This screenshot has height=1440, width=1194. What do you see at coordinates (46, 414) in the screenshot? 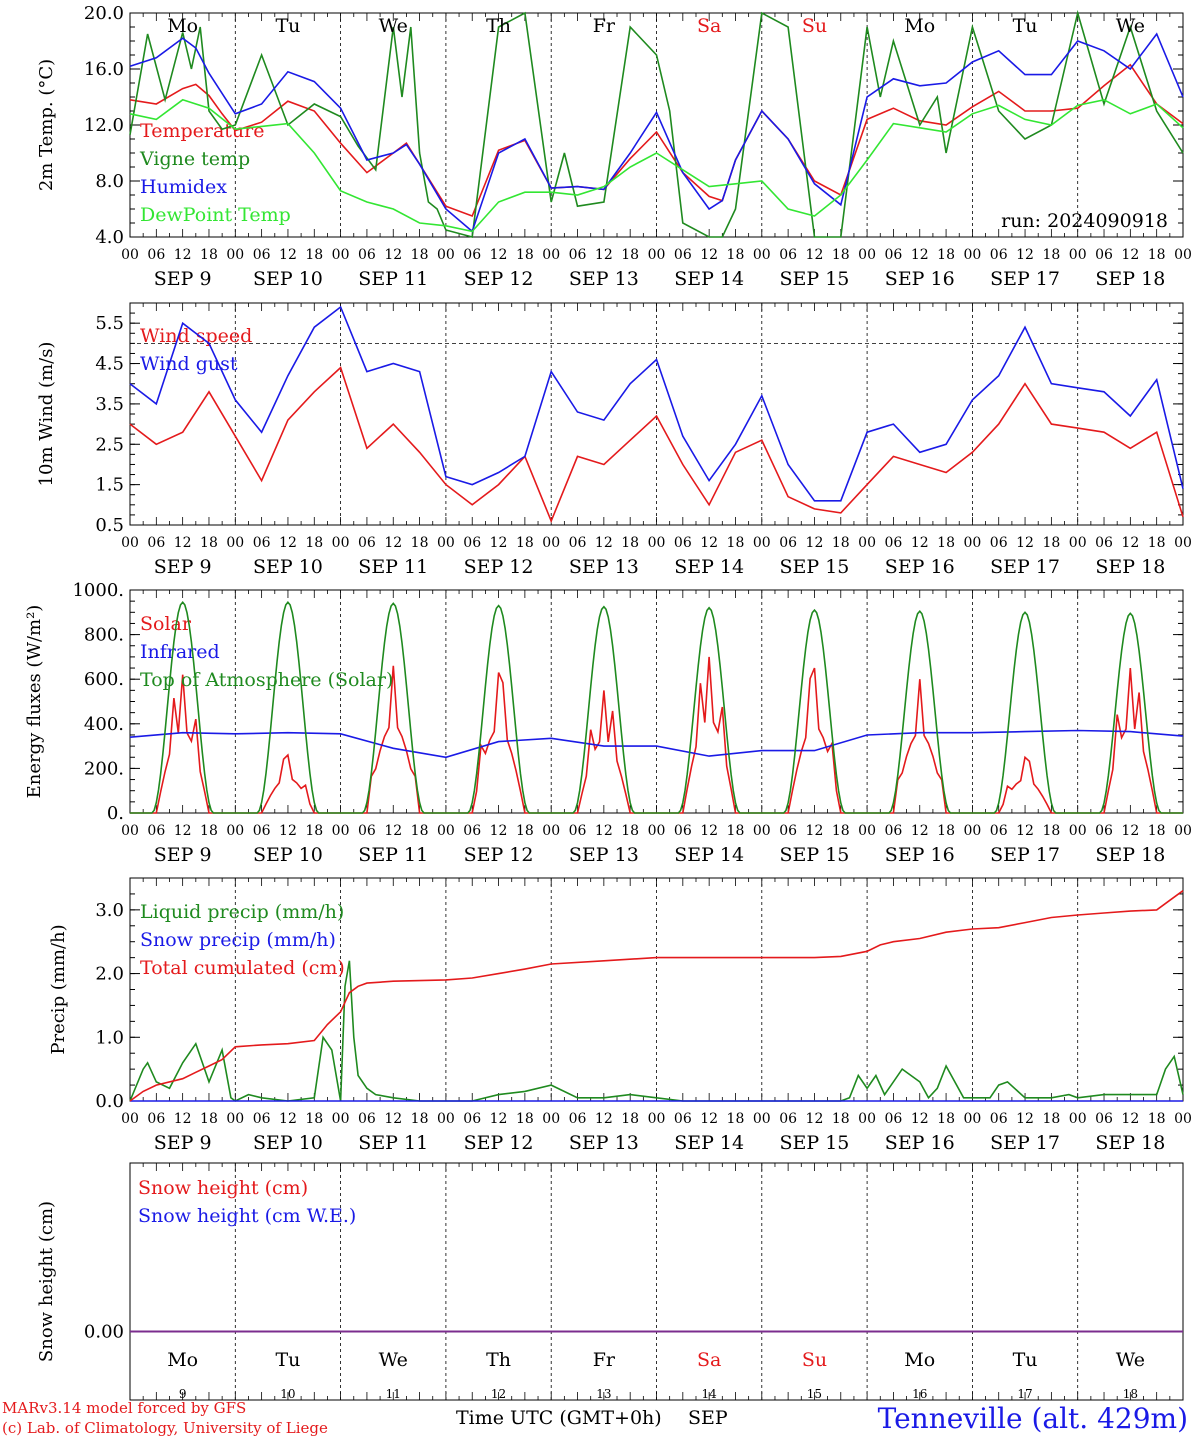
I see `y-axis-label: 10m Wind (m/s)` at bounding box center [46, 414].